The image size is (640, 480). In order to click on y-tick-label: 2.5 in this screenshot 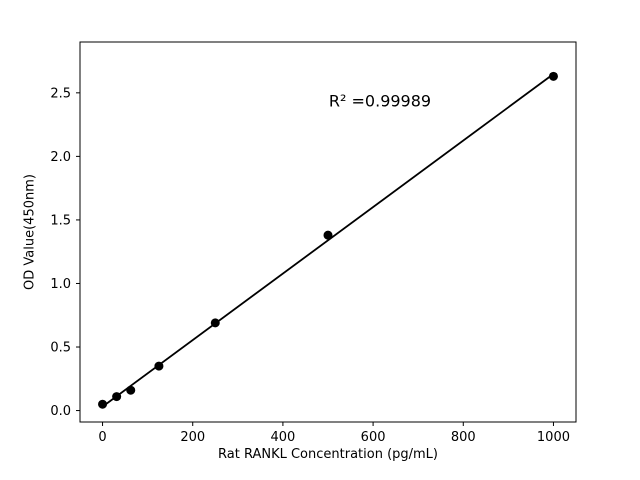, I will do `click(60, 93)`.